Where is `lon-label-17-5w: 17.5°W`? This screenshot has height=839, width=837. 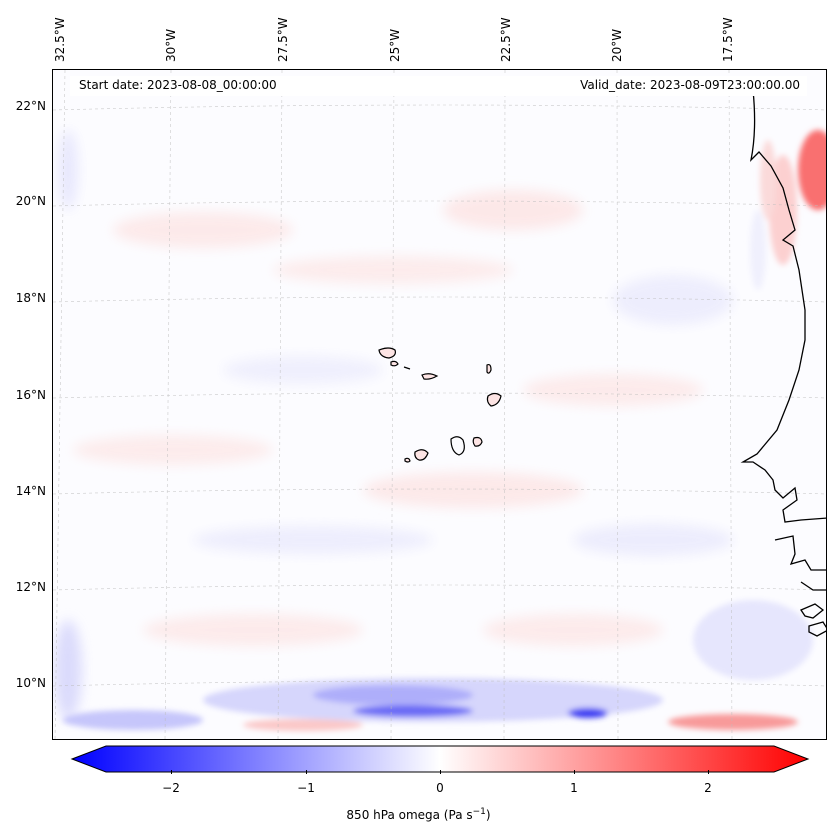 lon-label-17-5w: 17.5°W is located at coordinates (728, 39).